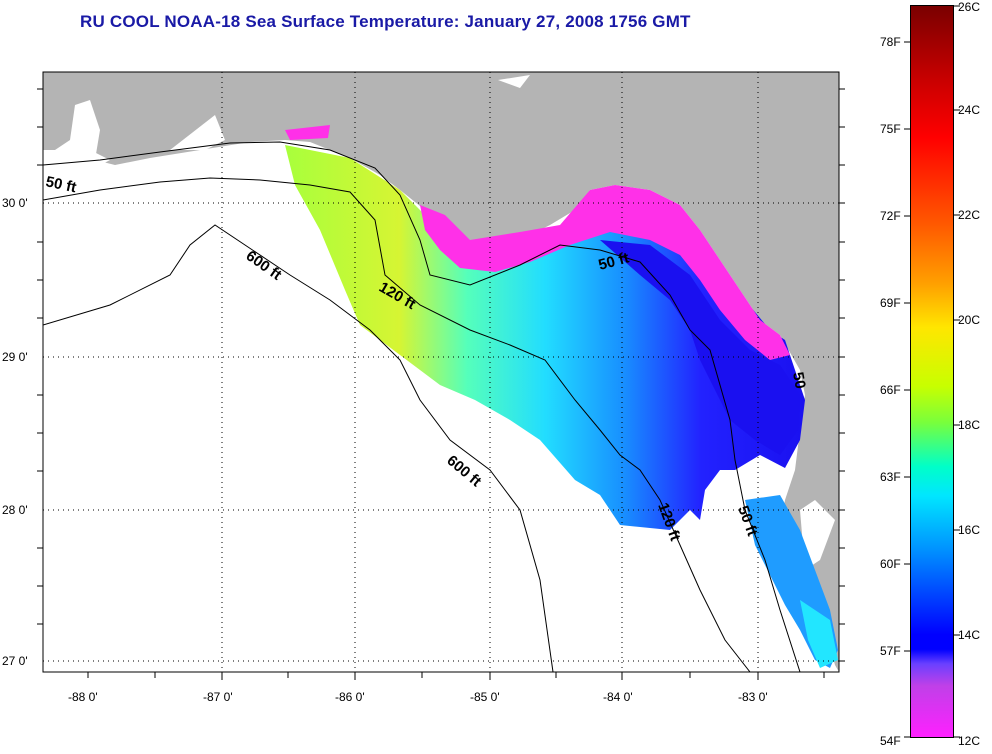 The image size is (992, 754). I want to click on colorbar-f-78: 78F, so click(890, 42).